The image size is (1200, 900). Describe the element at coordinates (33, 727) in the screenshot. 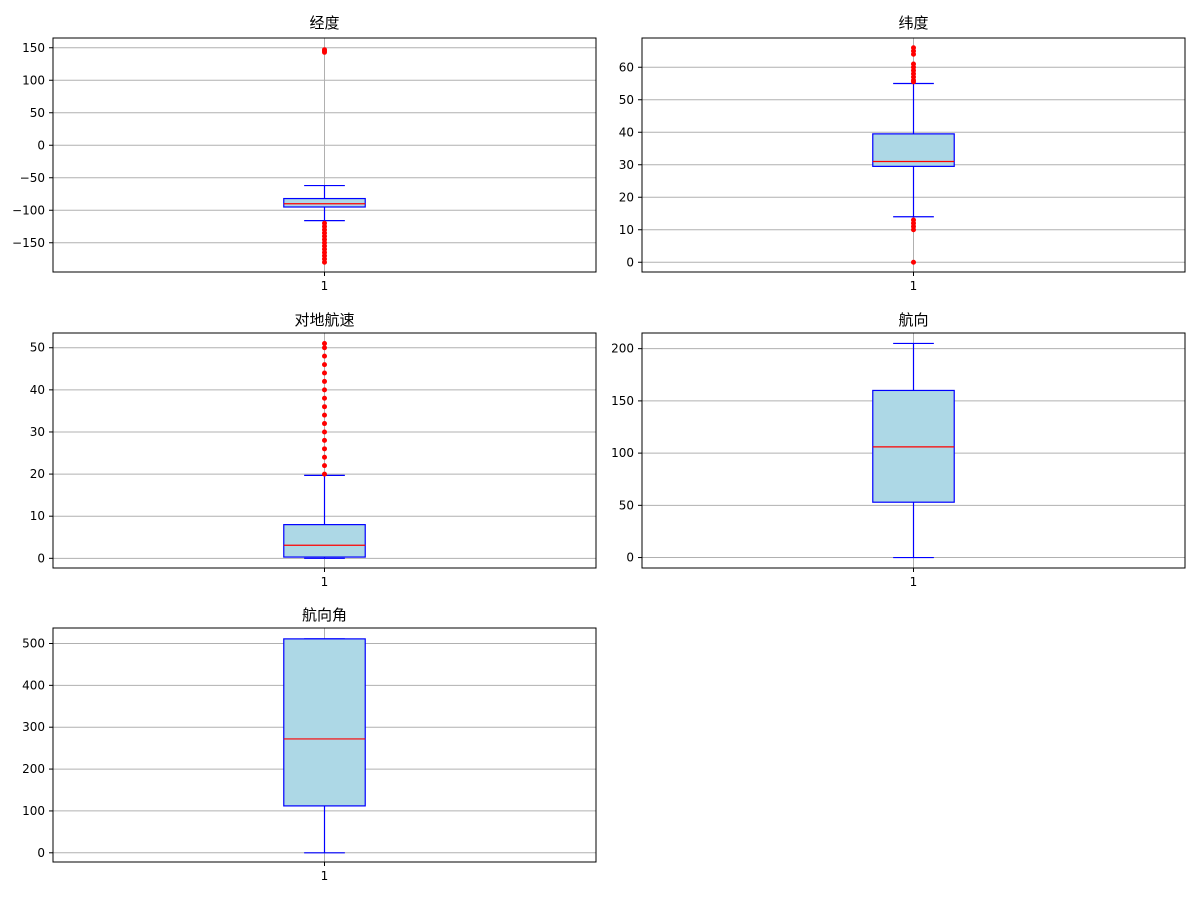

I see `y-tick-label: 300` at that location.